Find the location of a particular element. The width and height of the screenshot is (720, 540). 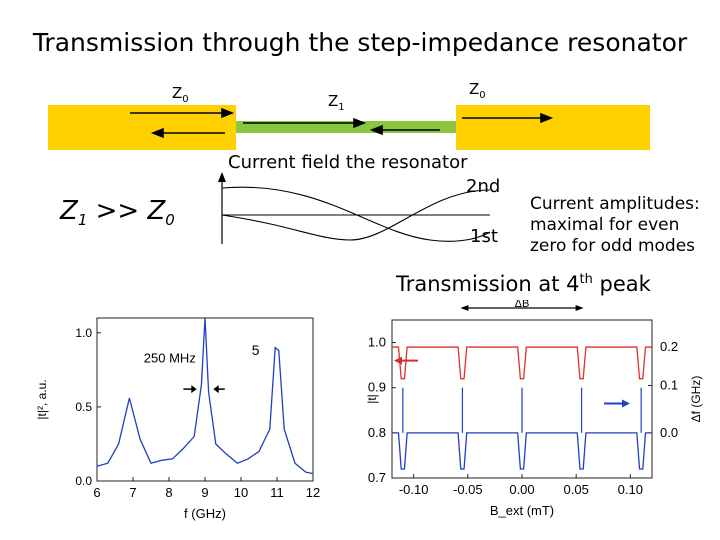

mode-1st-curve is located at coordinates (356, 215).